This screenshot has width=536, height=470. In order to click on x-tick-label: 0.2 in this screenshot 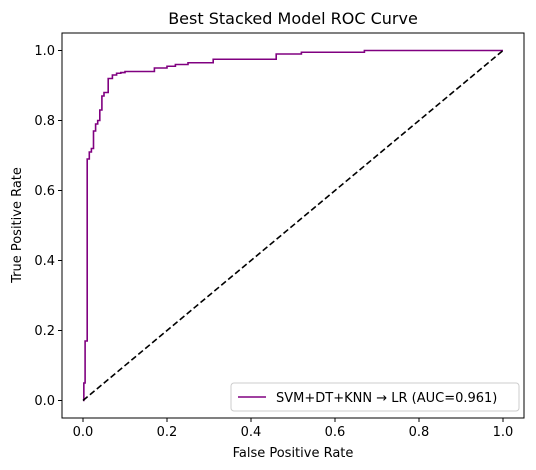, I will do `click(167, 432)`.